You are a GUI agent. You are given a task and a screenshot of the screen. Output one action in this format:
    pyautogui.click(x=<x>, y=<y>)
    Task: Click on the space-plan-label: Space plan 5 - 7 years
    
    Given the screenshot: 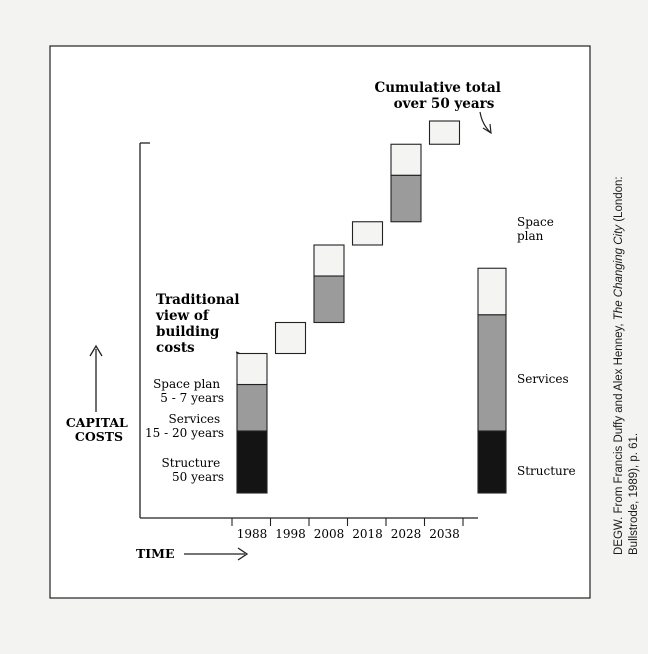 What is the action you would take?
    pyautogui.click(x=188, y=391)
    